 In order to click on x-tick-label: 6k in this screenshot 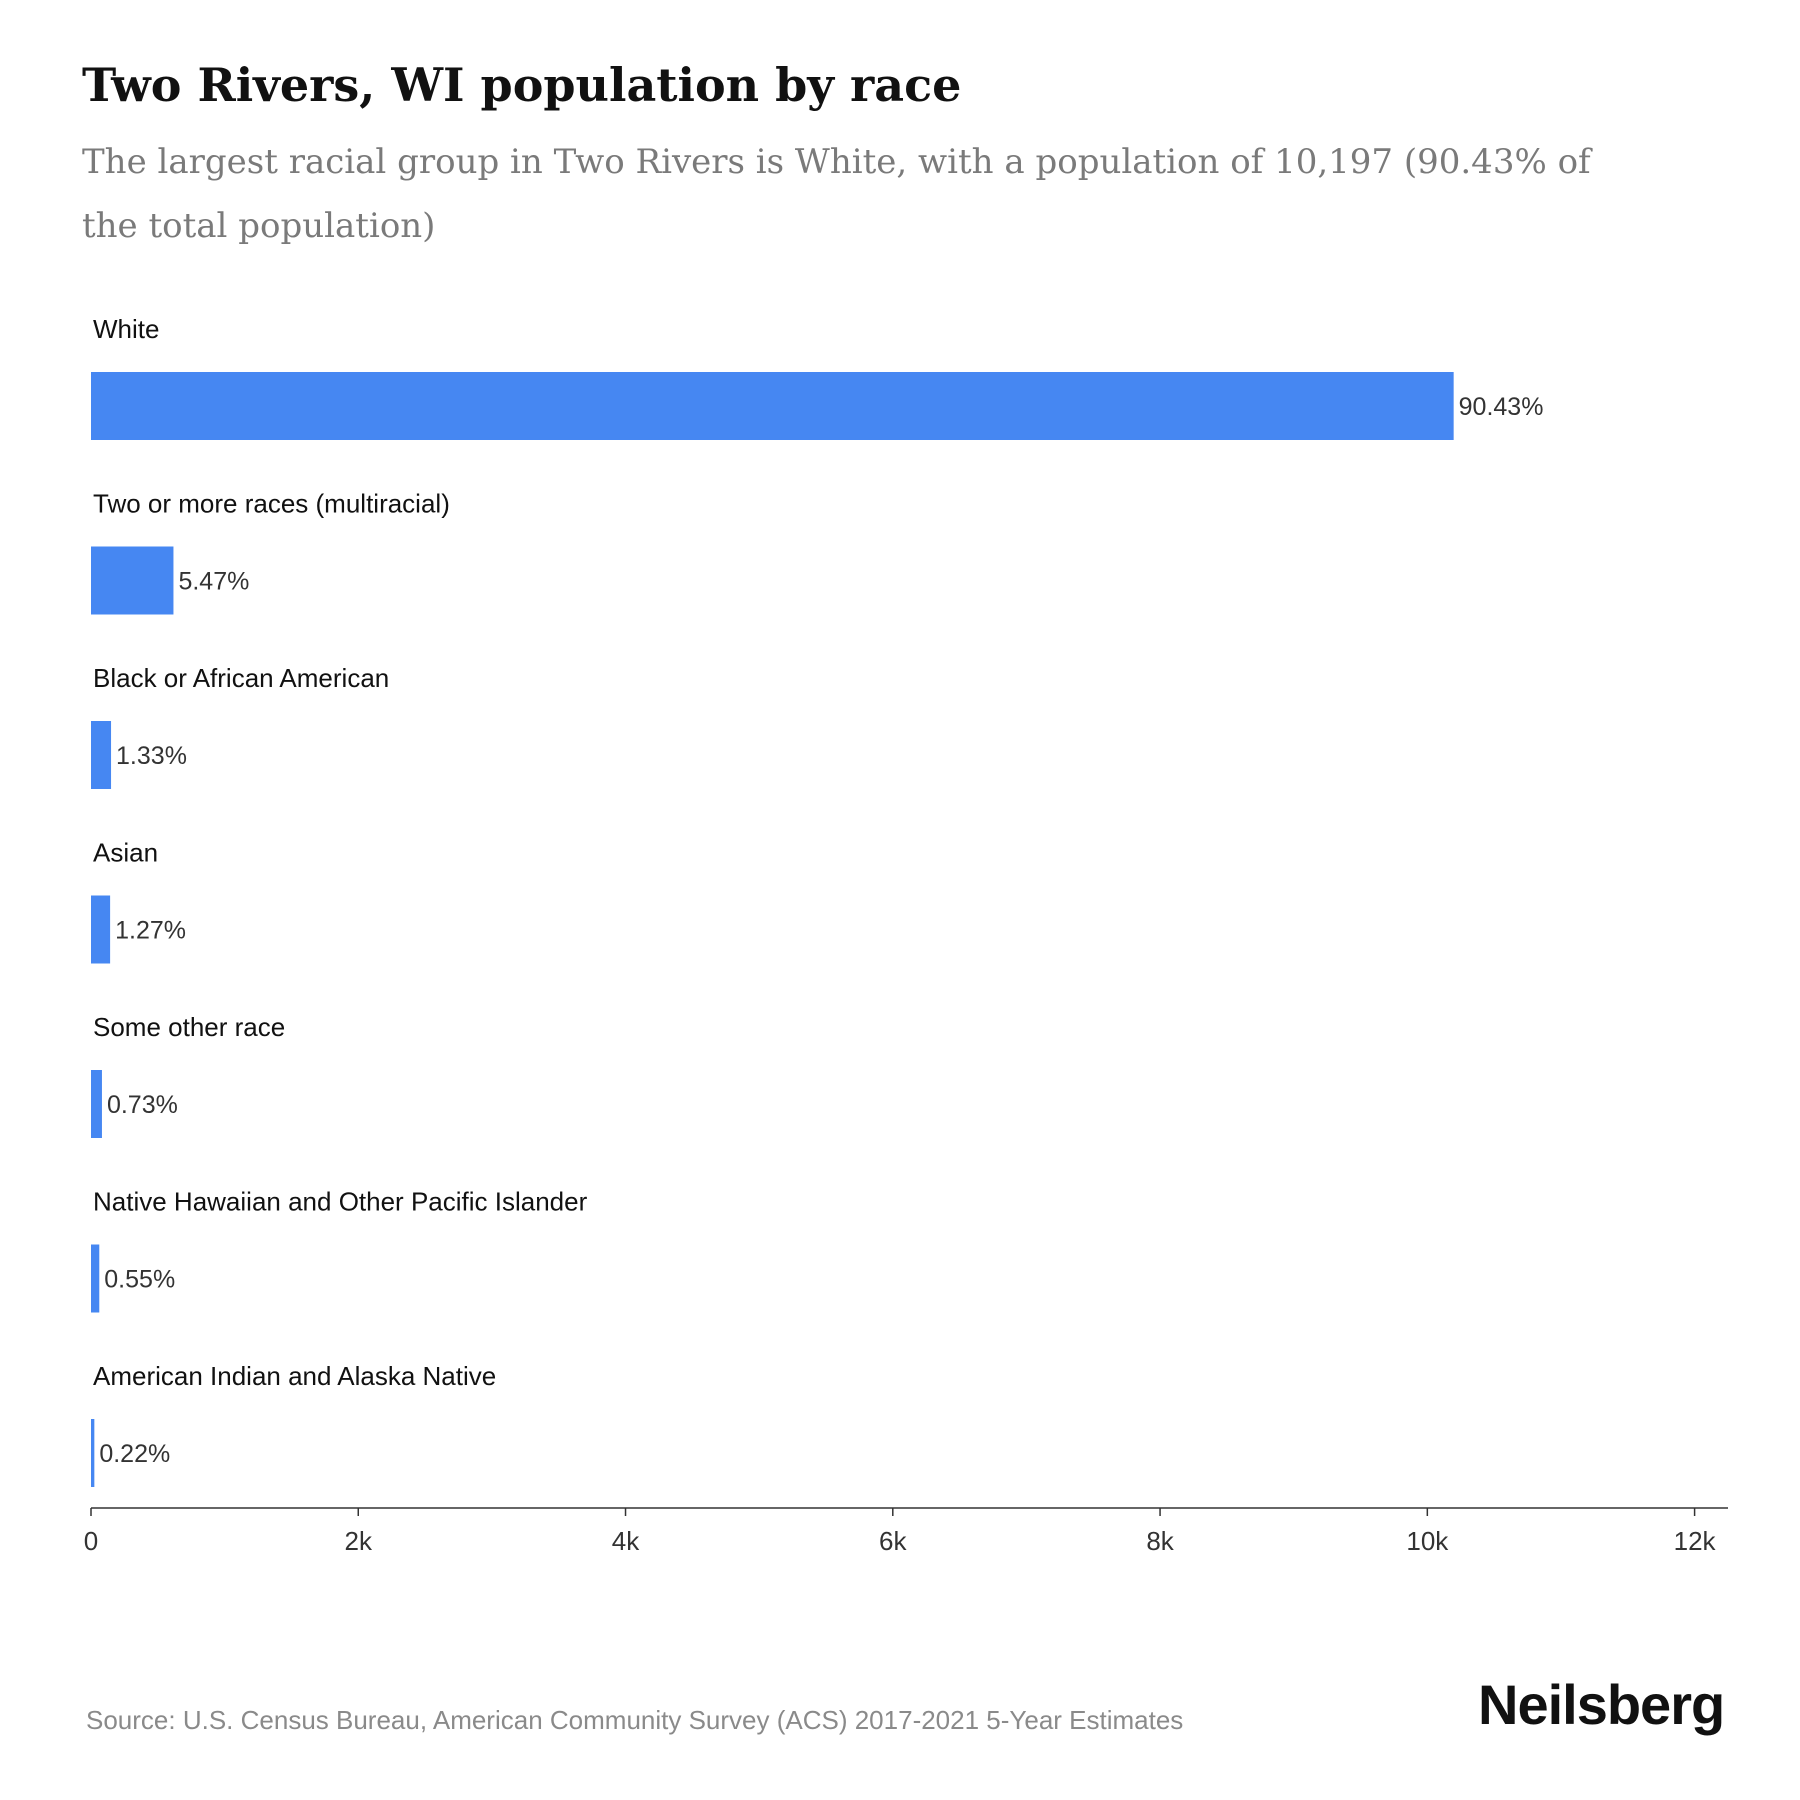, I will do `click(893, 1541)`.